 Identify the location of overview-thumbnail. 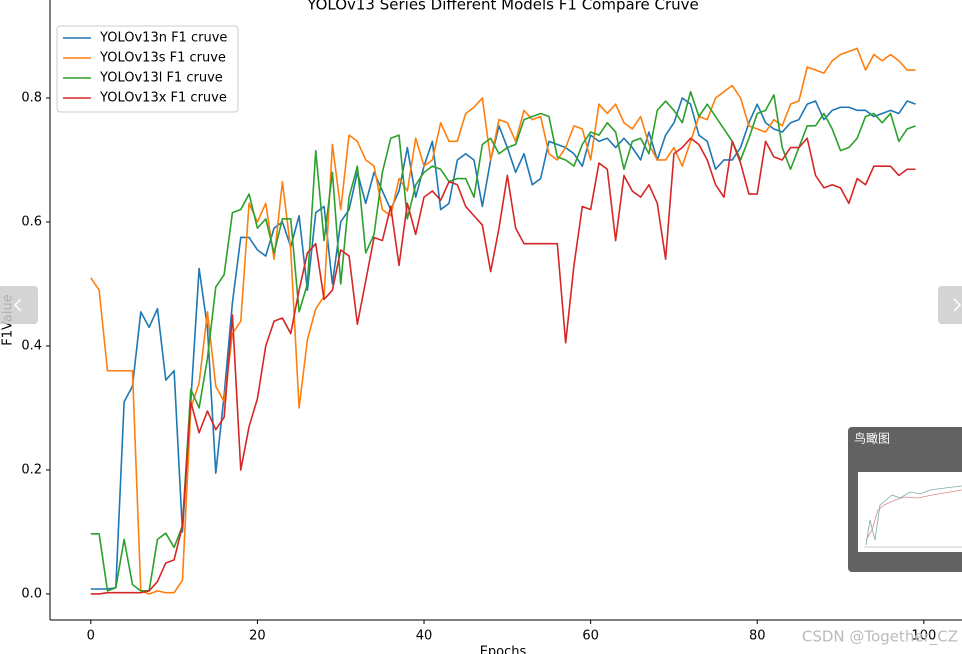
(910, 512).